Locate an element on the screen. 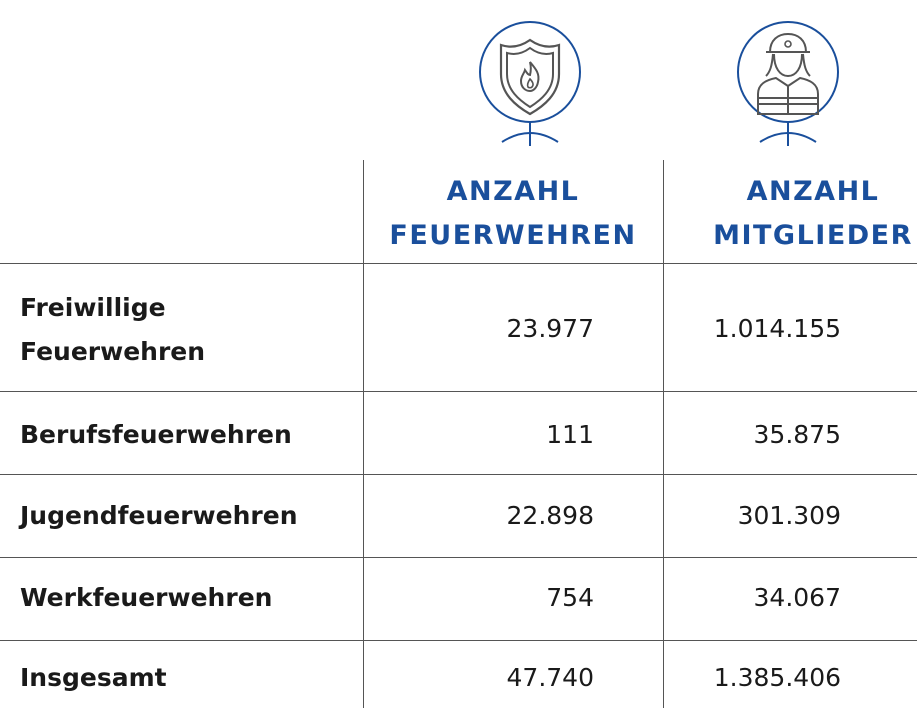 The image size is (917, 708). row-label: Jugendfeuerwehren is located at coordinates (159, 515).